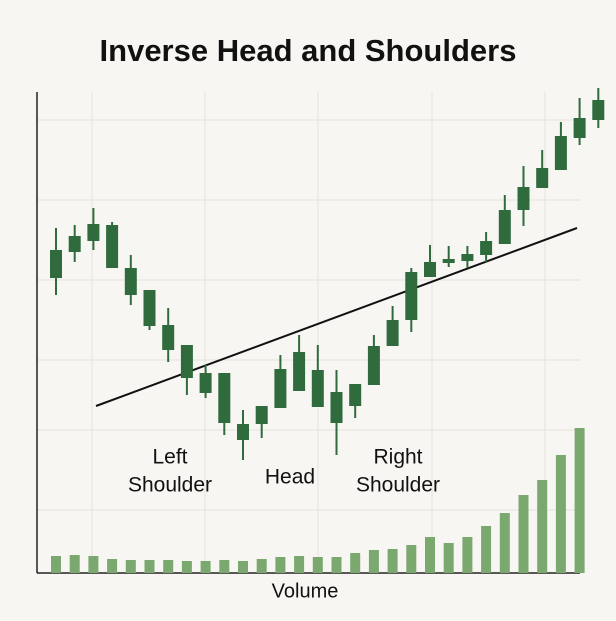  I want to click on x-axis-label: Volume, so click(305, 591).